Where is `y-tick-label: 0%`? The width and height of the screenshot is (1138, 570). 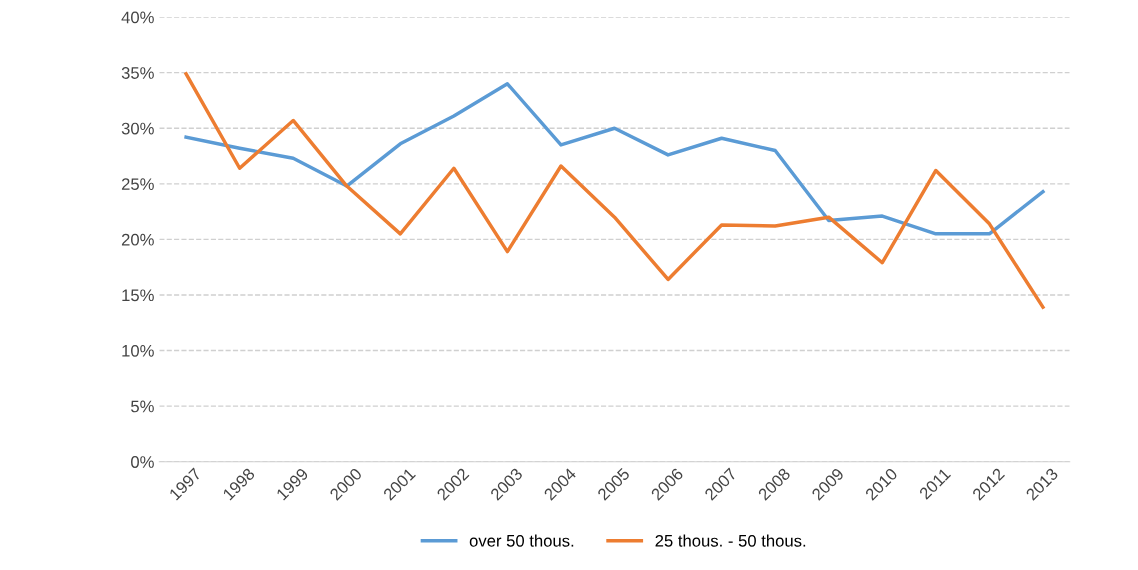 y-tick-label: 0% is located at coordinates (142, 462).